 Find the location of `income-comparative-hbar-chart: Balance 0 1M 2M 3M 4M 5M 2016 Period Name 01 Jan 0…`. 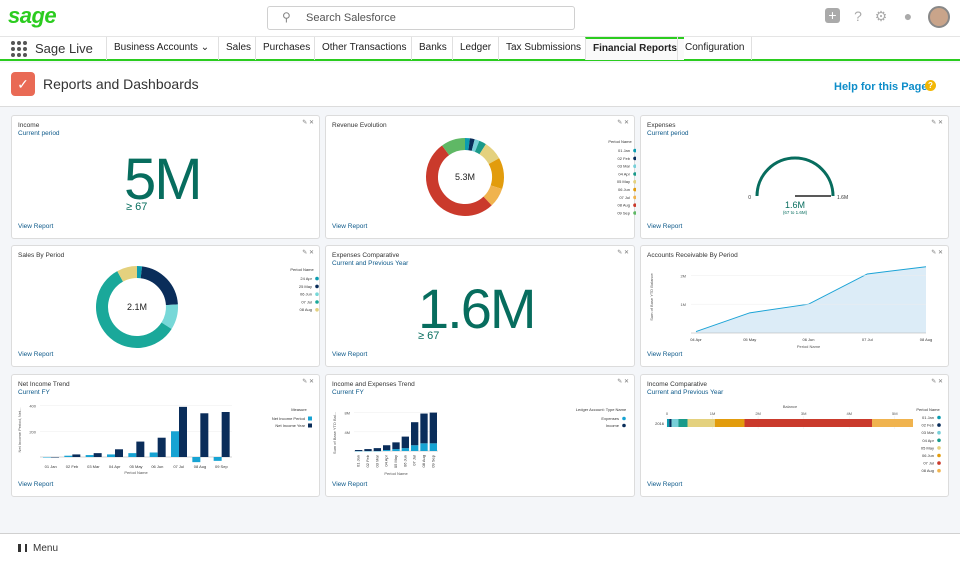

income-comparative-hbar-chart: Balance 0 1M 2M 3M 4M 5M 2016 Period Name 01 Jan 0… is located at coordinates (798, 438).